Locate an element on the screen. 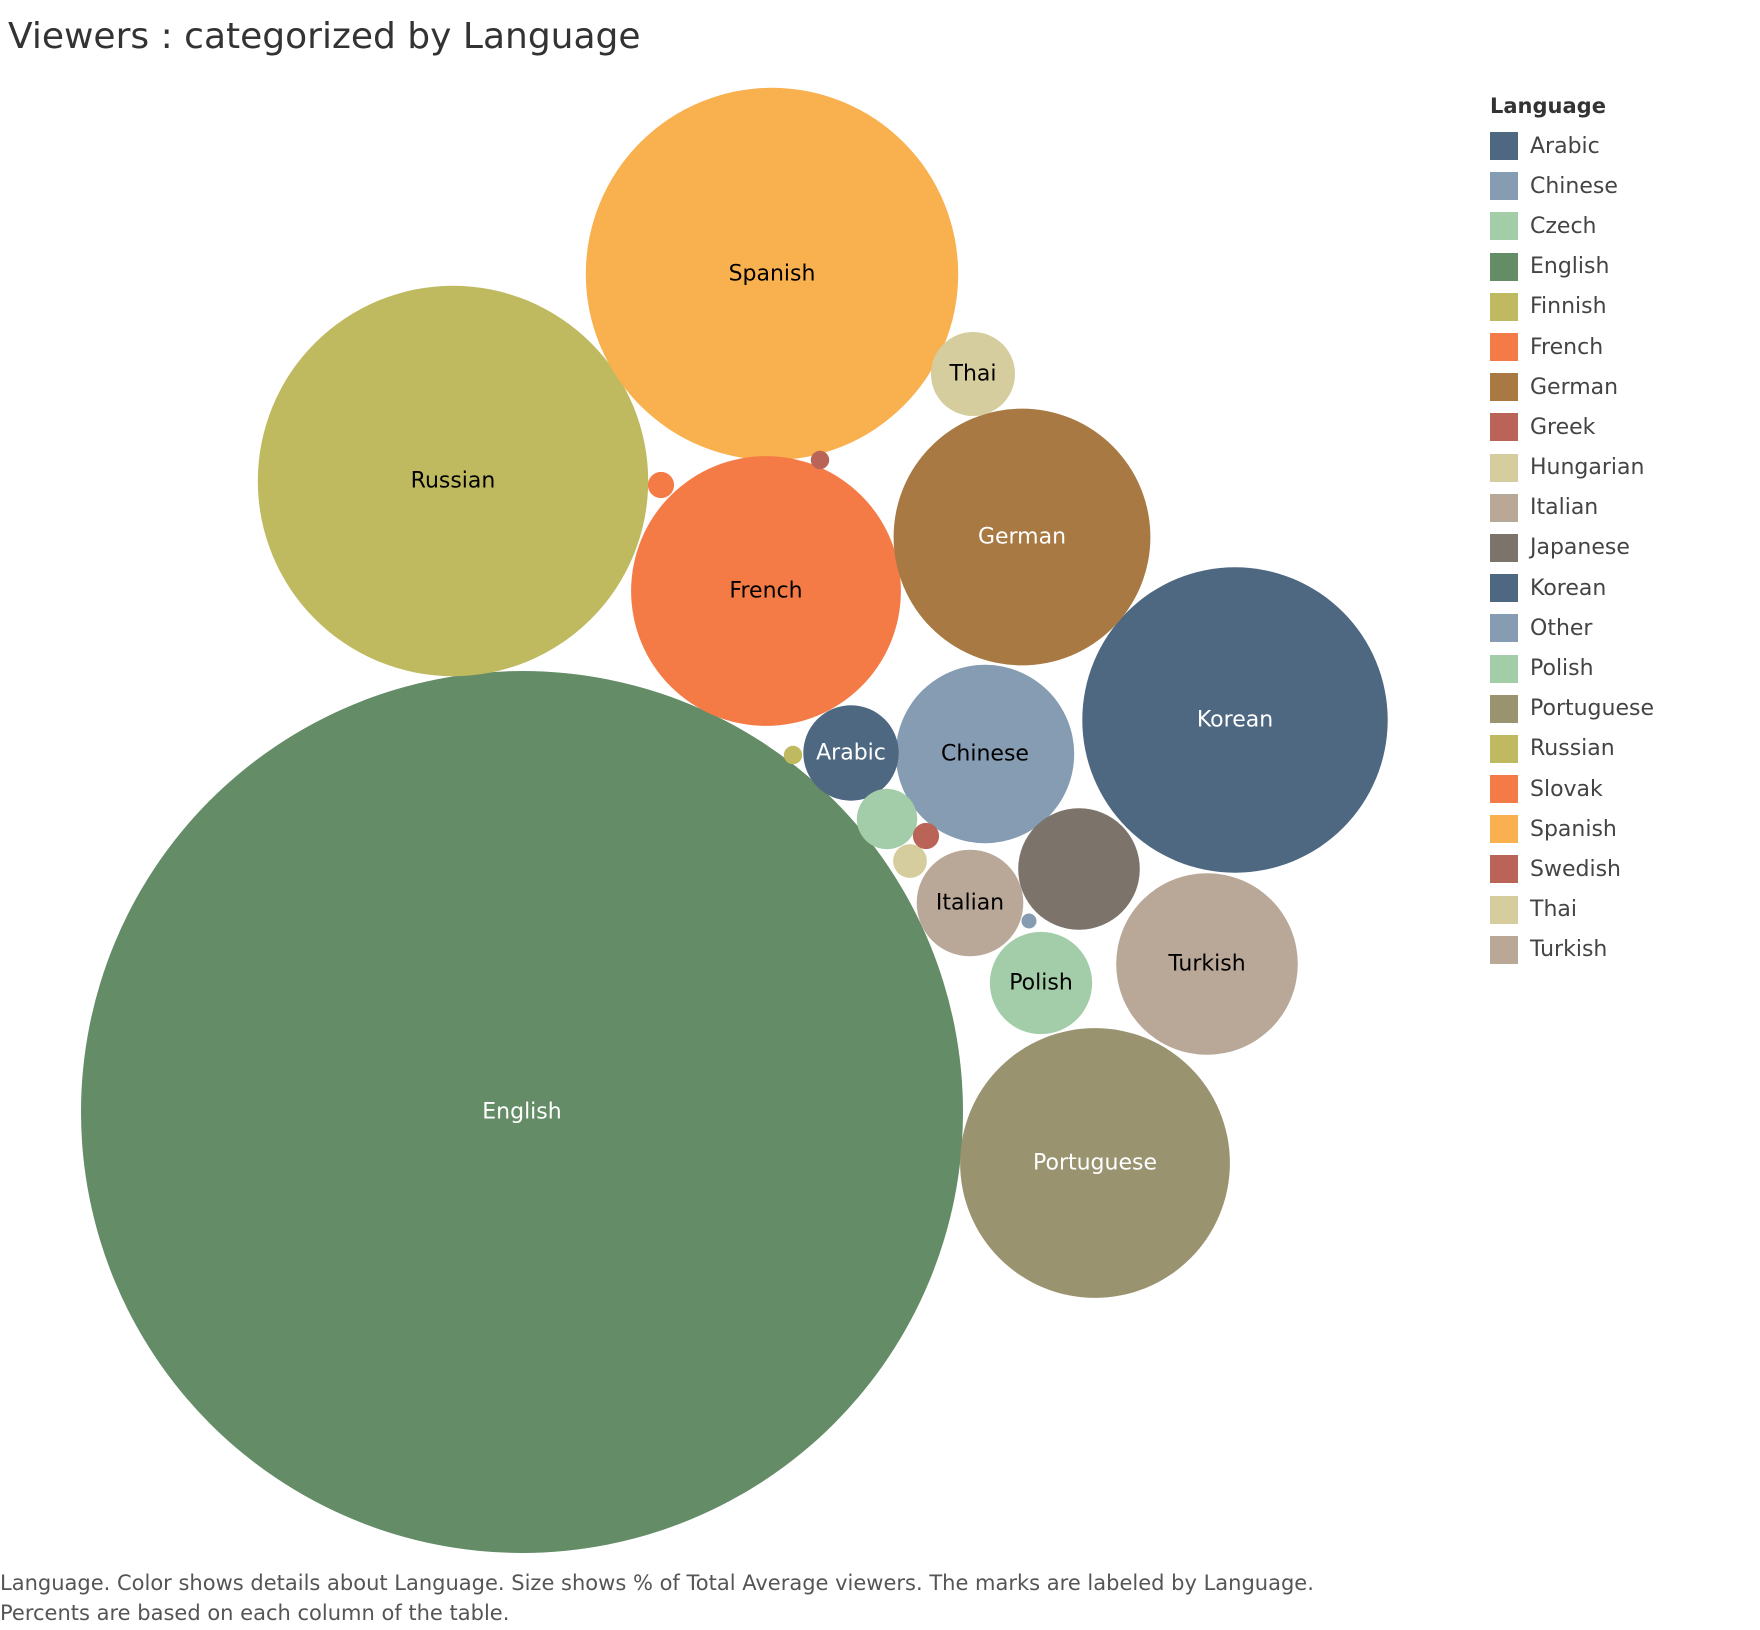 This screenshot has width=1760, height=1630. legend-label: Chinese is located at coordinates (1574, 186).